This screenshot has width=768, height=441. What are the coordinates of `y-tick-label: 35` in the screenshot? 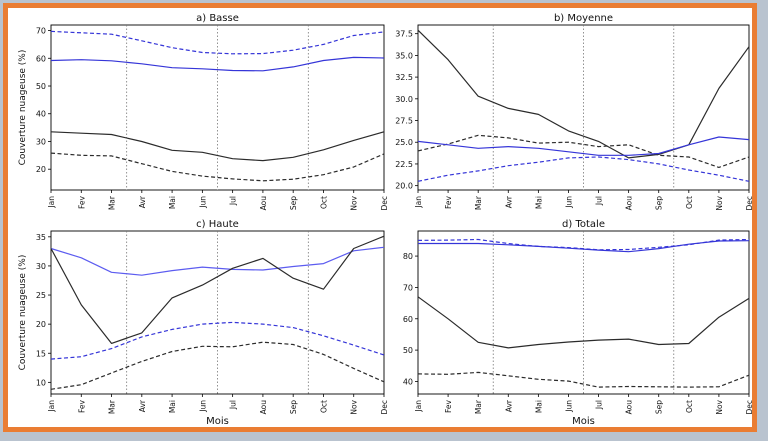 It's located at (41, 237).